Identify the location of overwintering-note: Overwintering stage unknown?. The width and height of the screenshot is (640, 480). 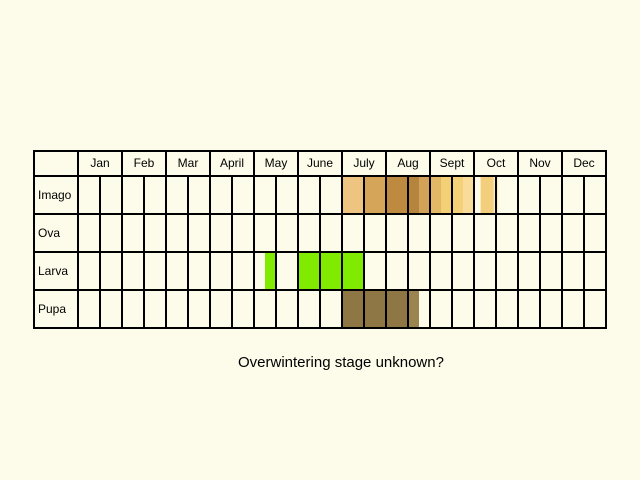
(341, 362).